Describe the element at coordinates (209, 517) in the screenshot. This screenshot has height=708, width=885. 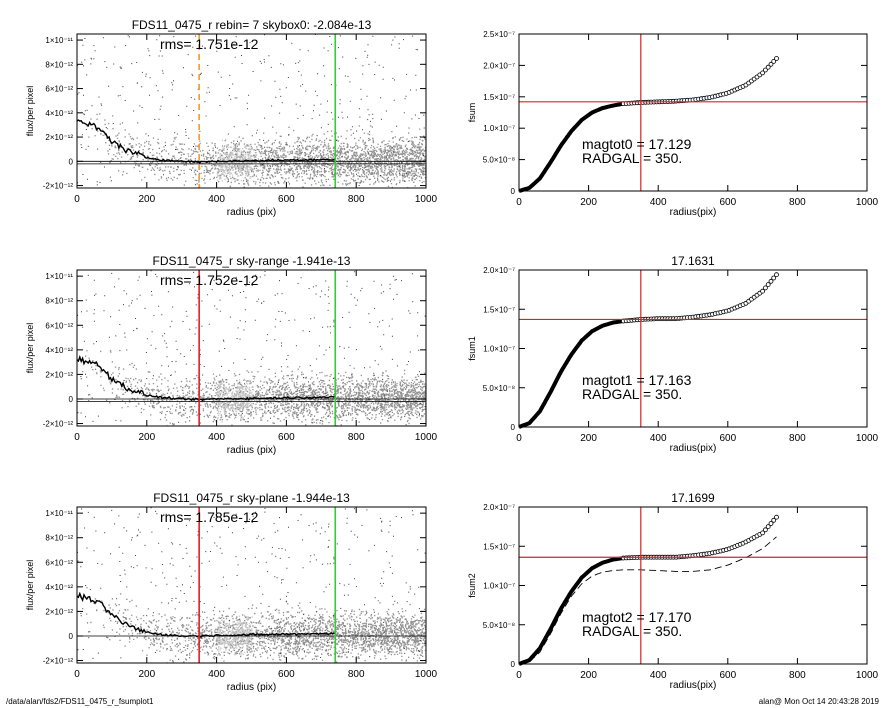
I see `rms-annotation: rms= 1.785e-12` at that location.